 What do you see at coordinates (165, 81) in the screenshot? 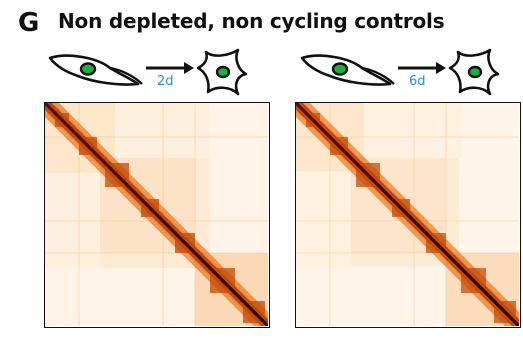
I see `duration-label-2d: 2d` at bounding box center [165, 81].